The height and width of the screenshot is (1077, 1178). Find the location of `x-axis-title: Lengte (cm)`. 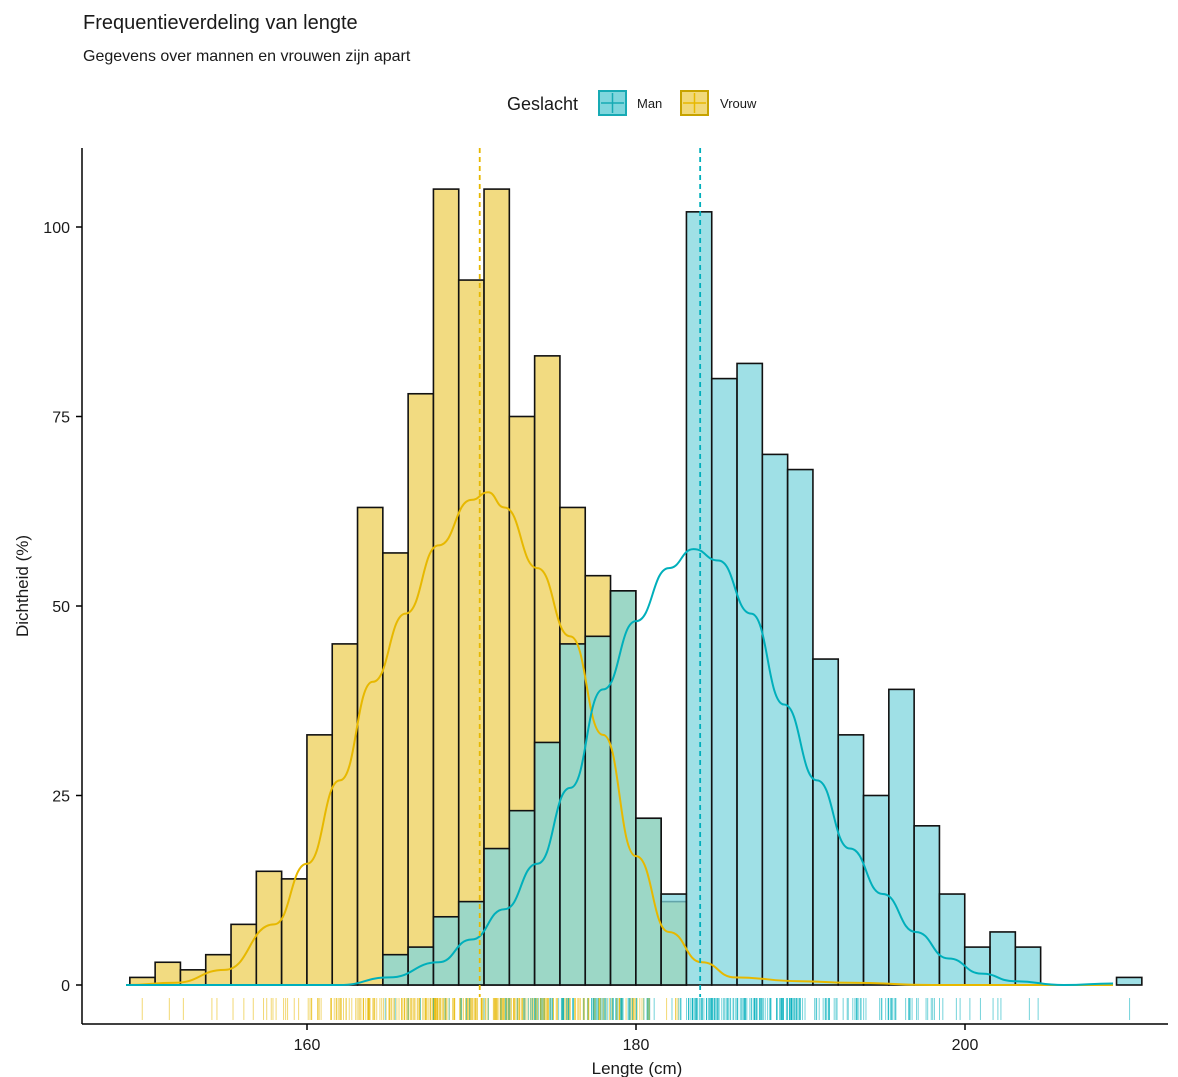

x-axis-title: Lengte (cm) is located at coordinates (637, 1068).